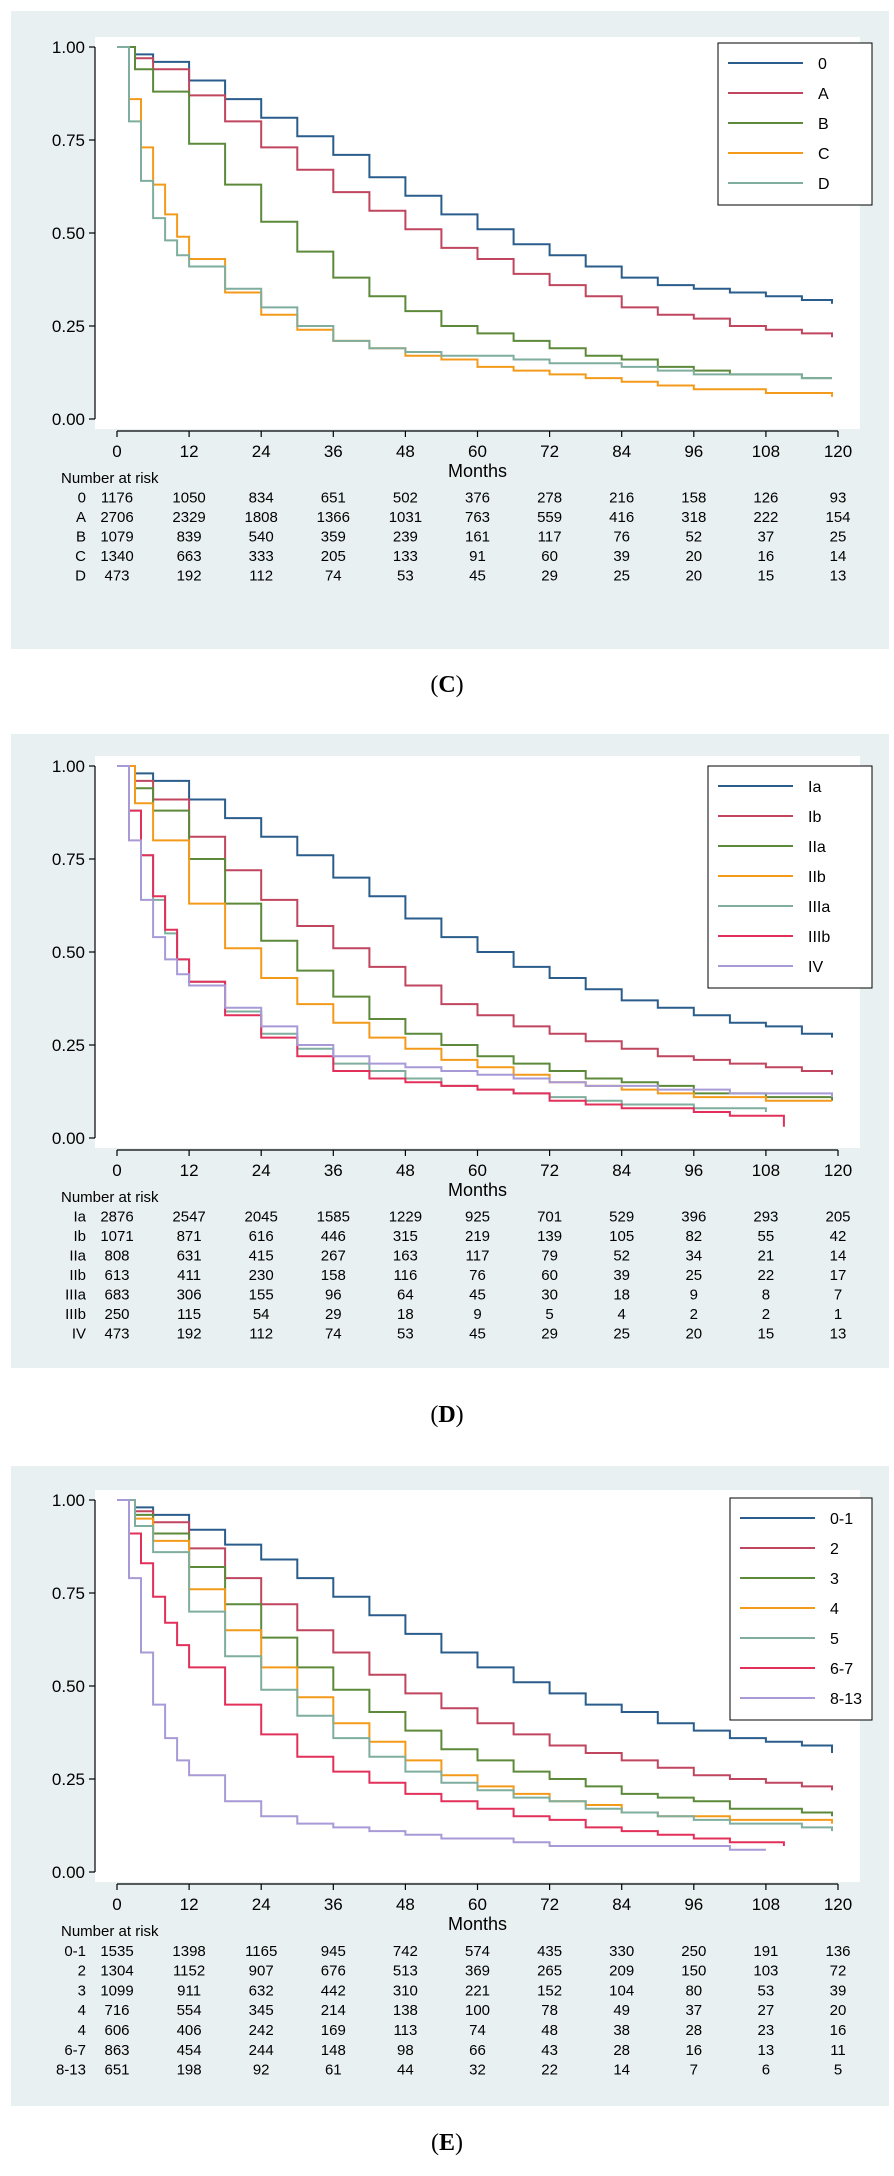 This screenshot has height=2176, width=894. What do you see at coordinates (116, 1951) in the screenshot?
I see `risk-cell: 1535` at bounding box center [116, 1951].